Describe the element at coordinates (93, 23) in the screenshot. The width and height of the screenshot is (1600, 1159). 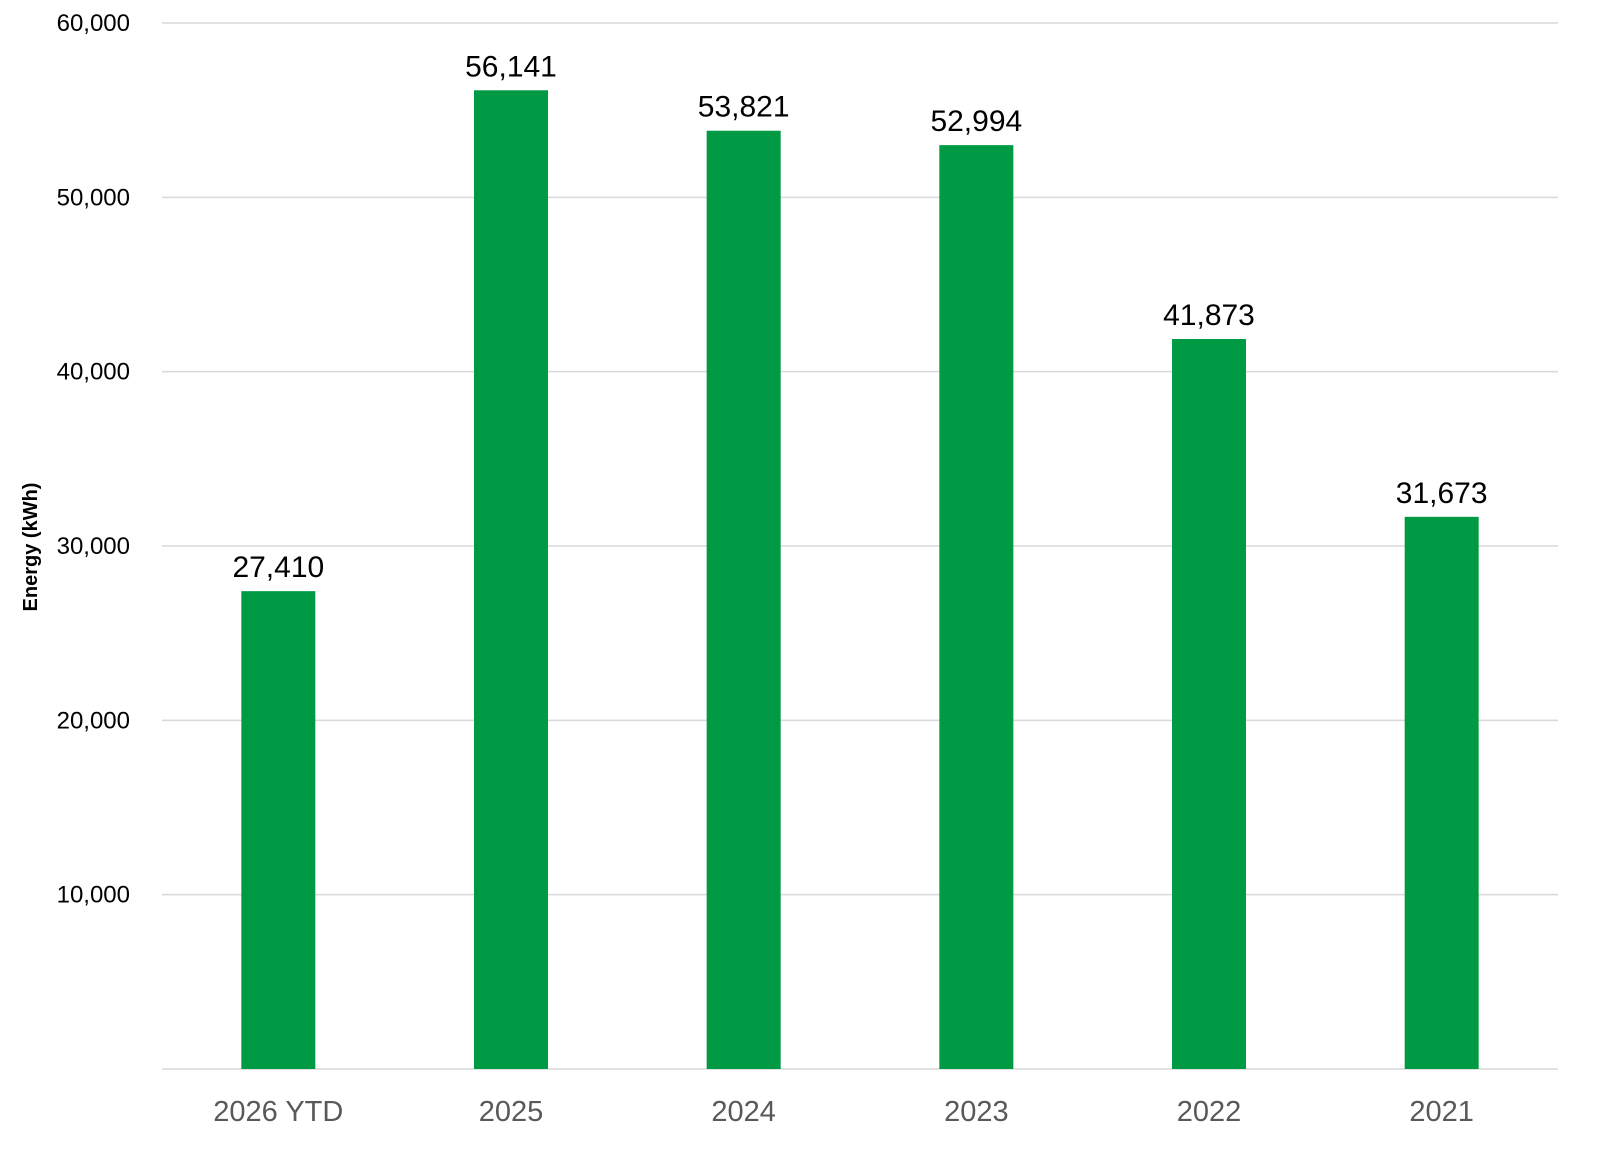
I see `y-tick-label: 60,000` at that location.